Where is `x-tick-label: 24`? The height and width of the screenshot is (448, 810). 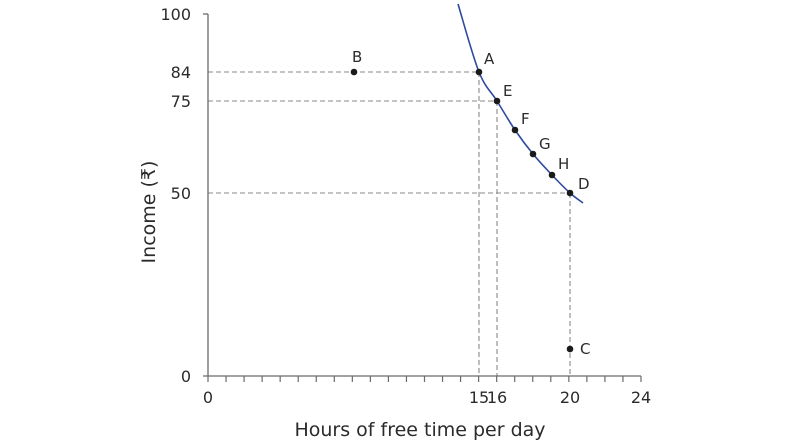 x-tick-label: 24 is located at coordinates (641, 397).